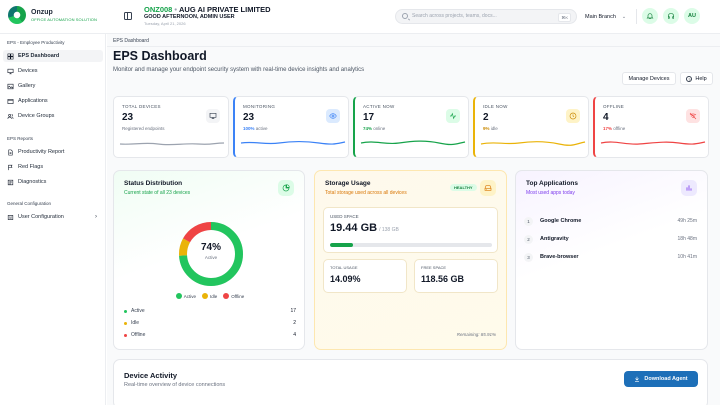 The image size is (720, 405). I want to click on status-badge: HEALTHY, so click(463, 187).